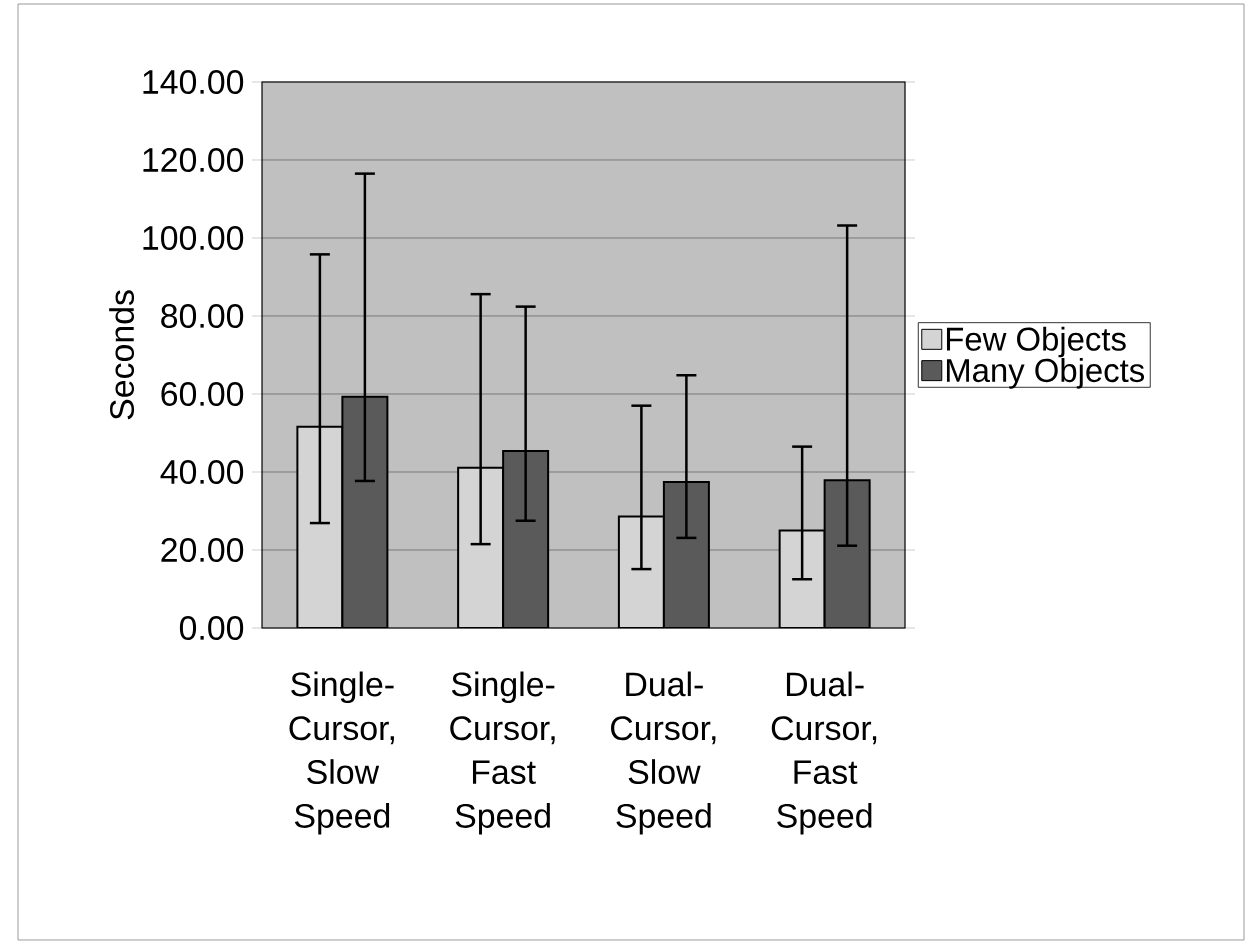 The image size is (1248, 942). I want to click on y-axis-title: Seconds, so click(122, 355).